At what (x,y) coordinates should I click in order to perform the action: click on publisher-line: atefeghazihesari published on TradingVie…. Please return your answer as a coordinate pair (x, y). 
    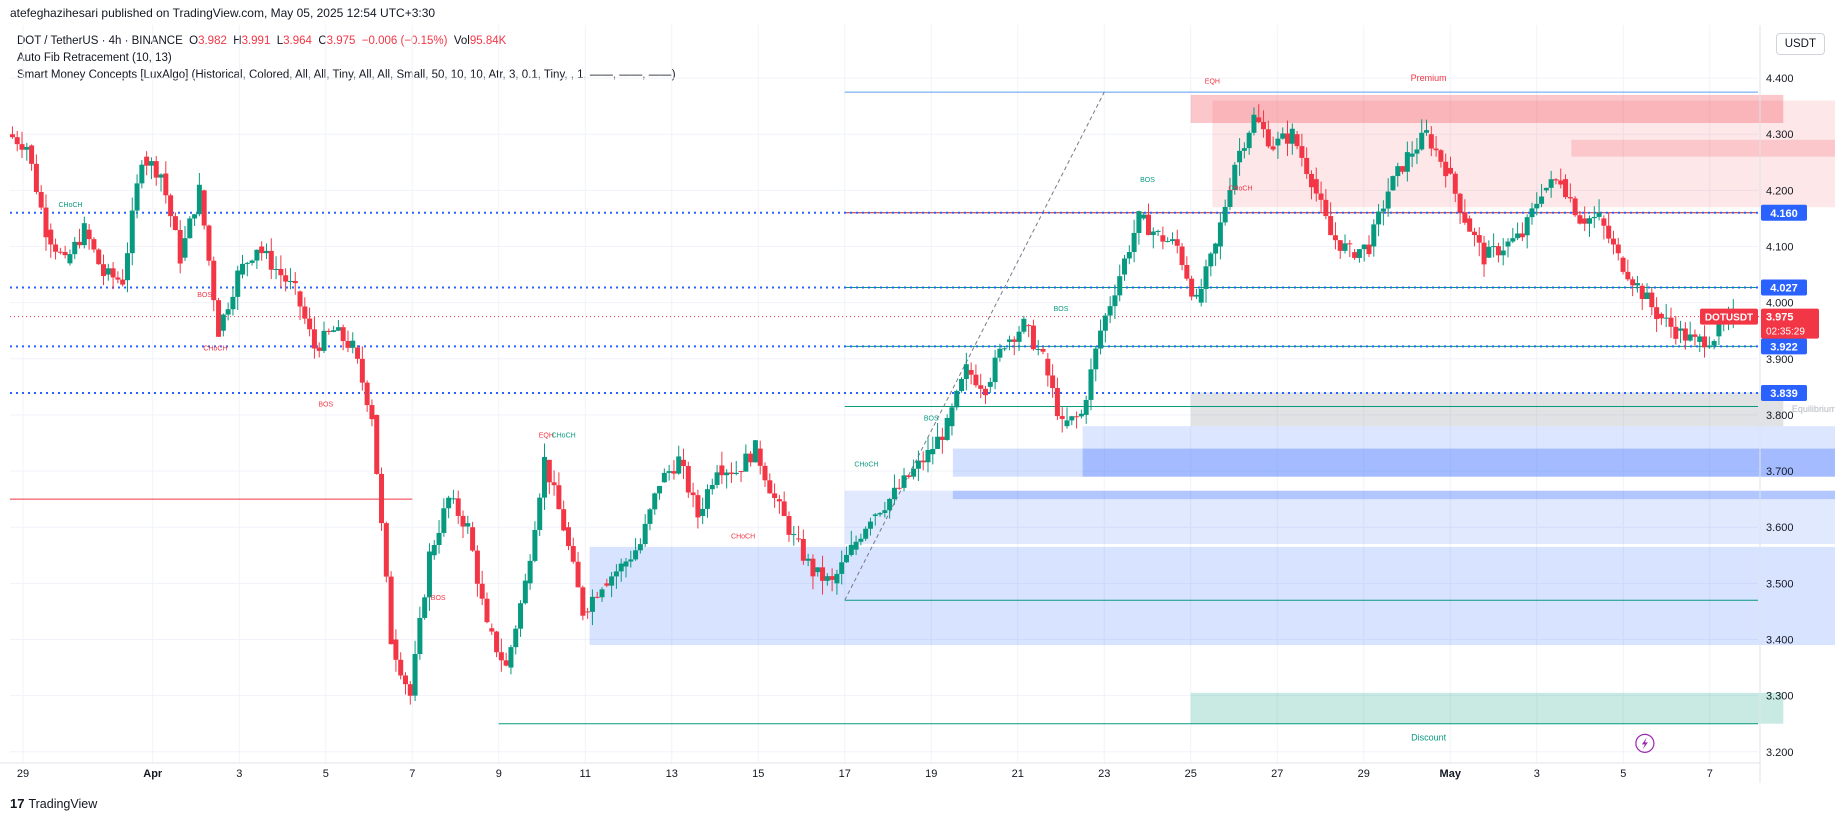
    Looking at the image, I should click on (223, 13).